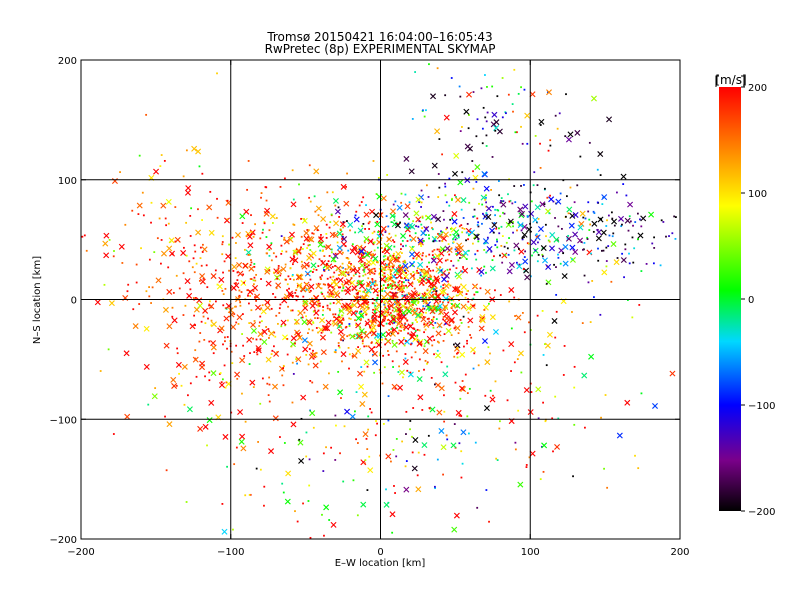  What do you see at coordinates (730, 80) in the screenshot?
I see `colorbar-label: [m/s]` at bounding box center [730, 80].